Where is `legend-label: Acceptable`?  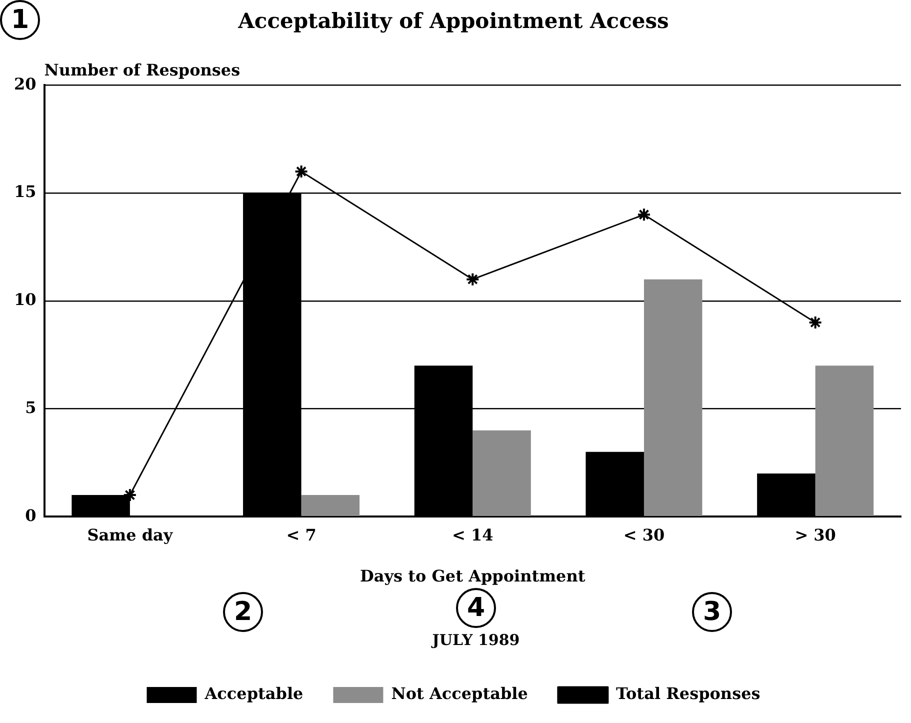 legend-label: Acceptable is located at coordinates (254, 694).